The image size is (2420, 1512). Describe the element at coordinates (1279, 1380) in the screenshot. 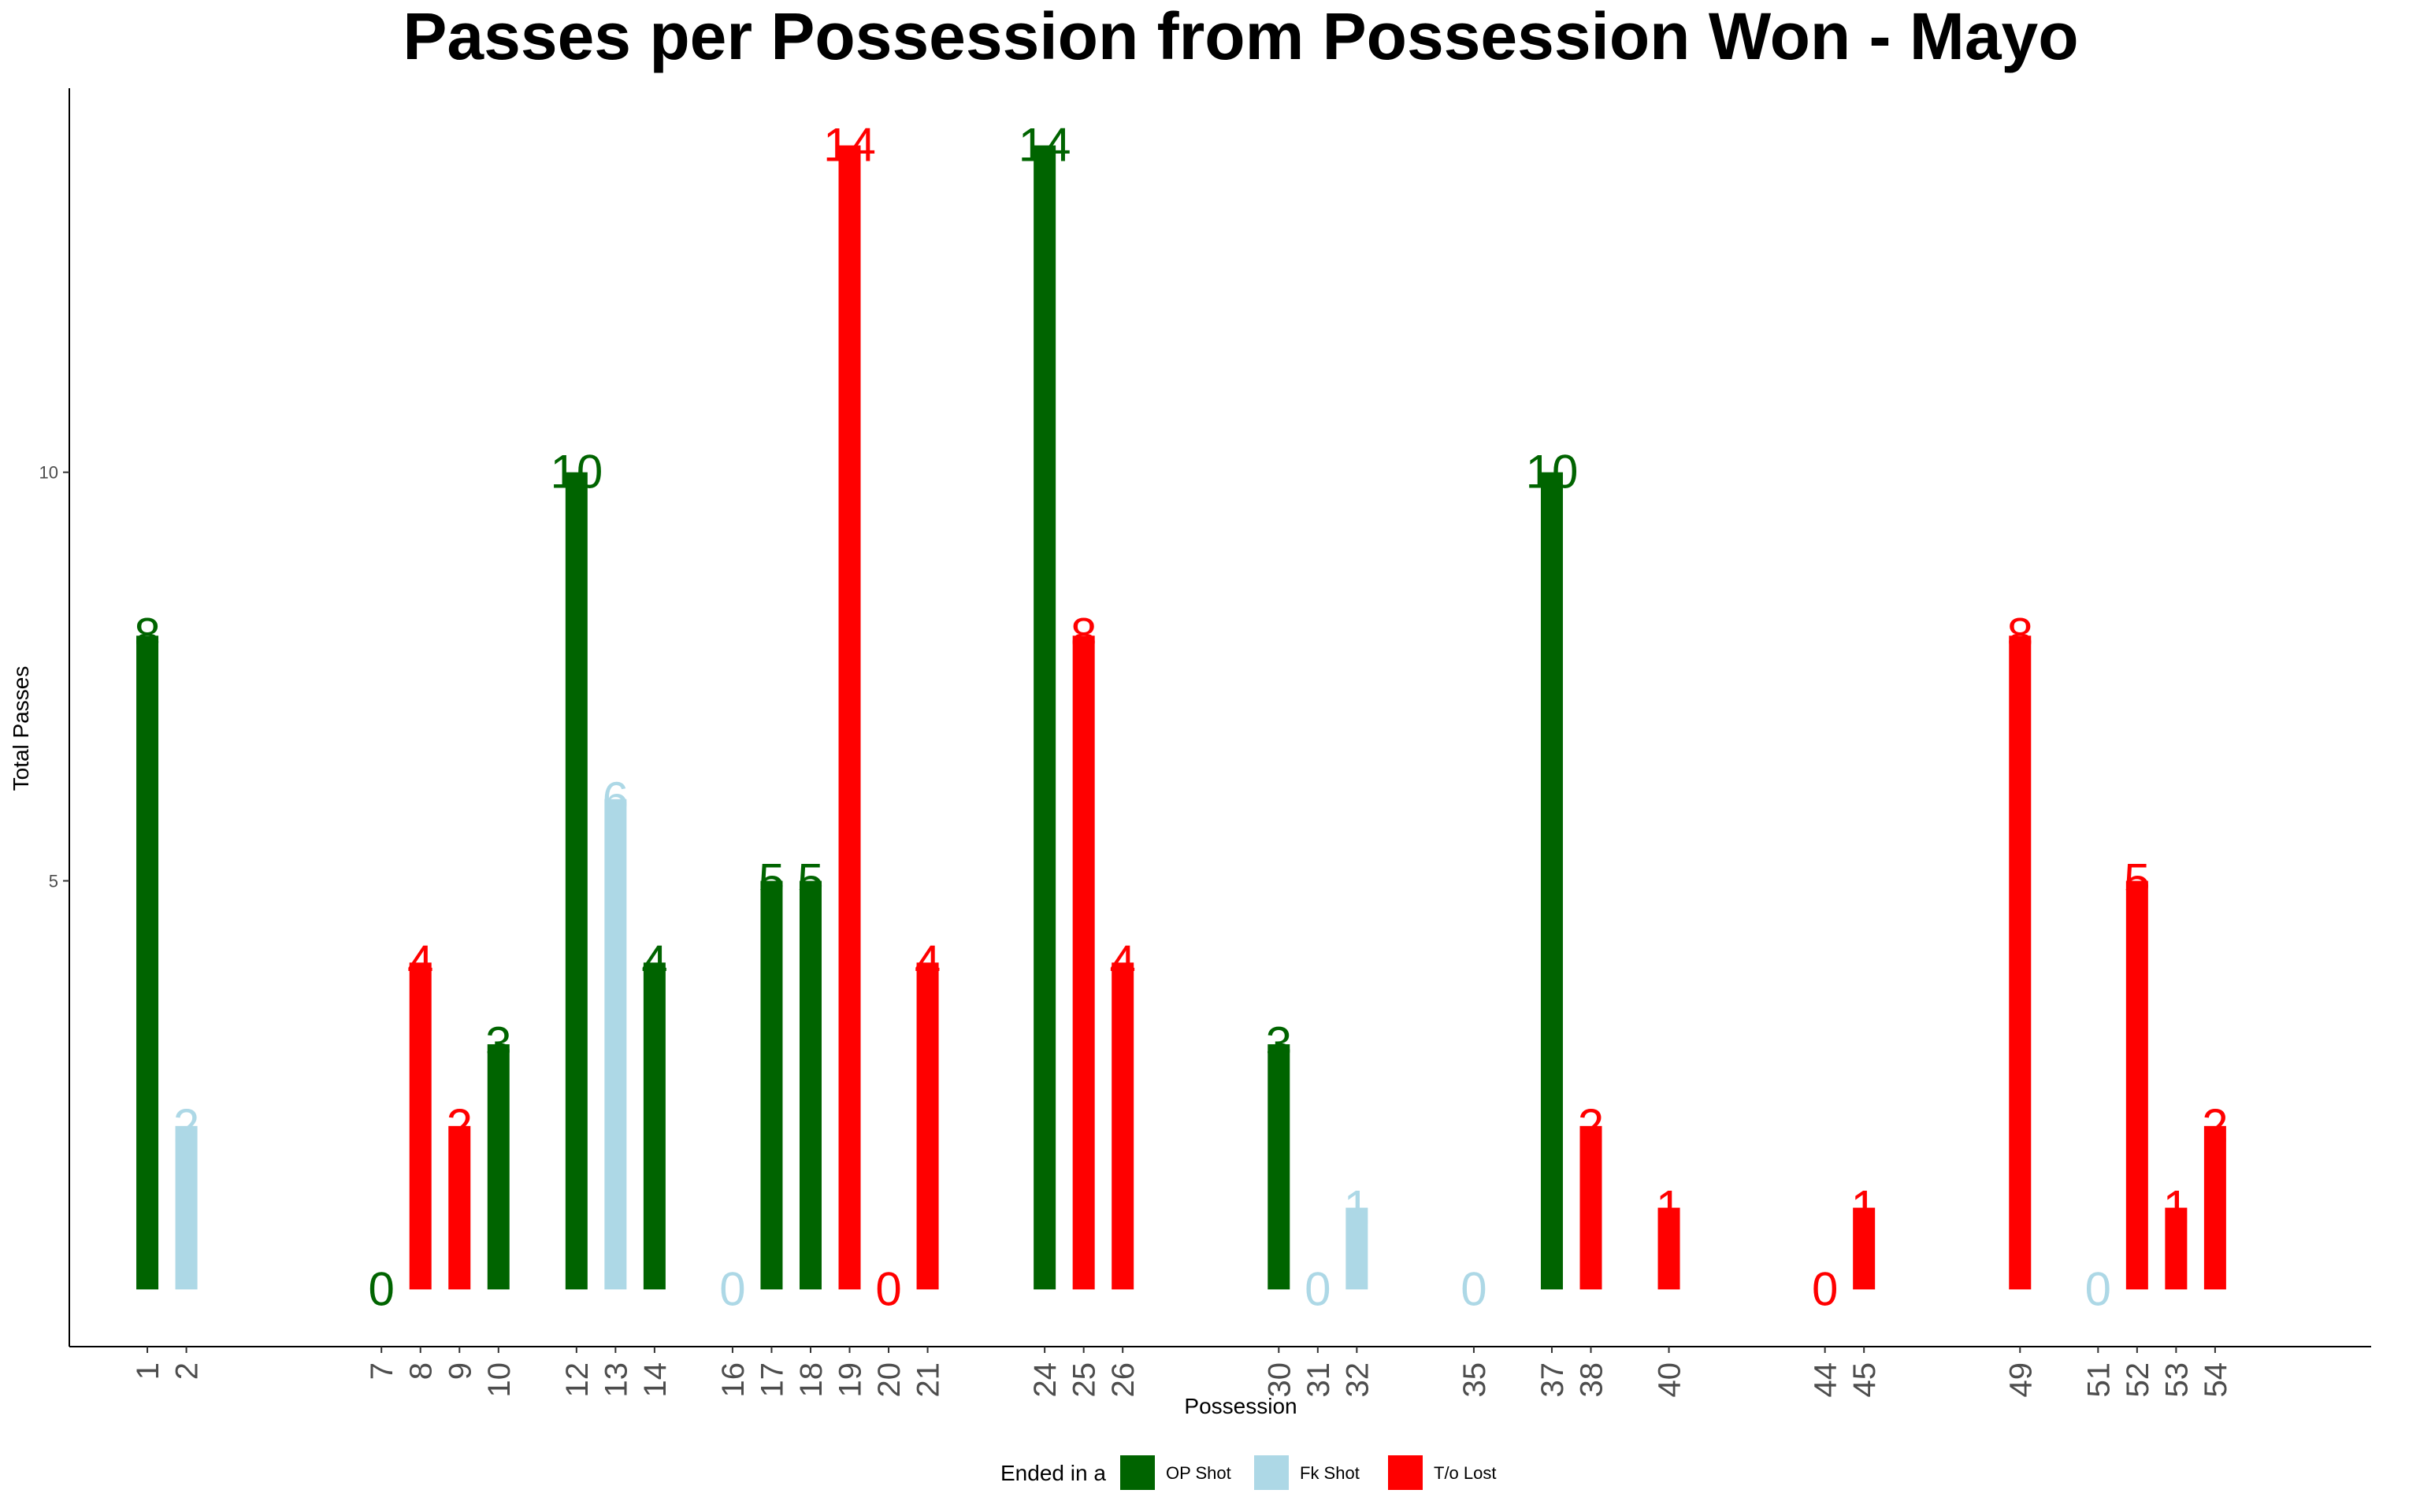

I see `x-tick-label: 30` at that location.